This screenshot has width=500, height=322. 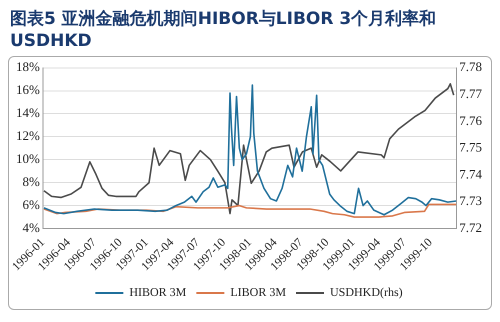 What do you see at coordinates (158, 292) in the screenshot?
I see `legend-label: HIBOR 3M` at bounding box center [158, 292].